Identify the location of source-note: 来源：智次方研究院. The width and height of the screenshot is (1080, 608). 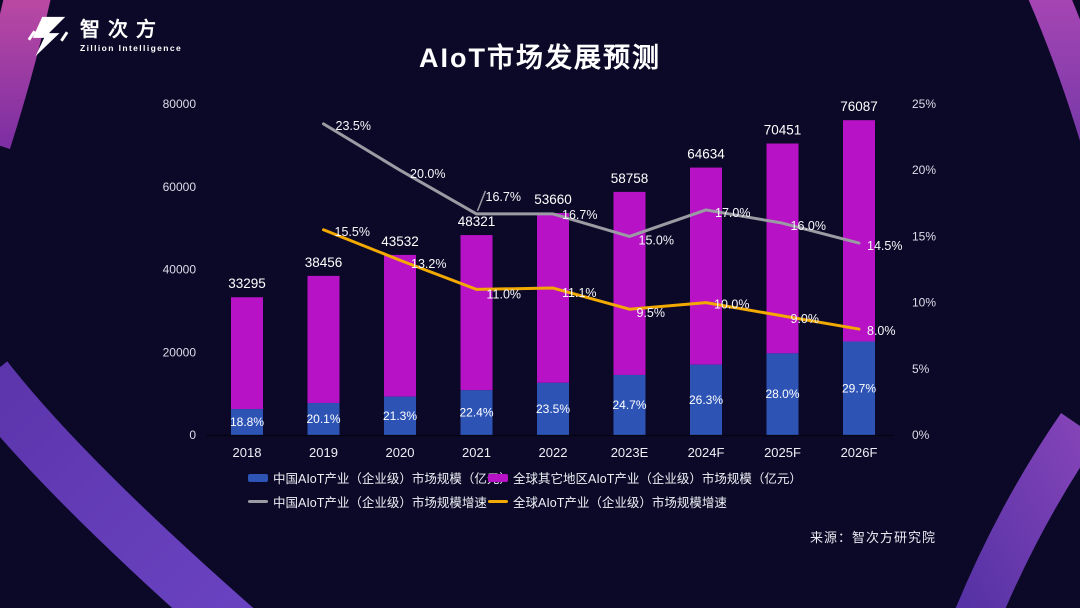
(872, 537).